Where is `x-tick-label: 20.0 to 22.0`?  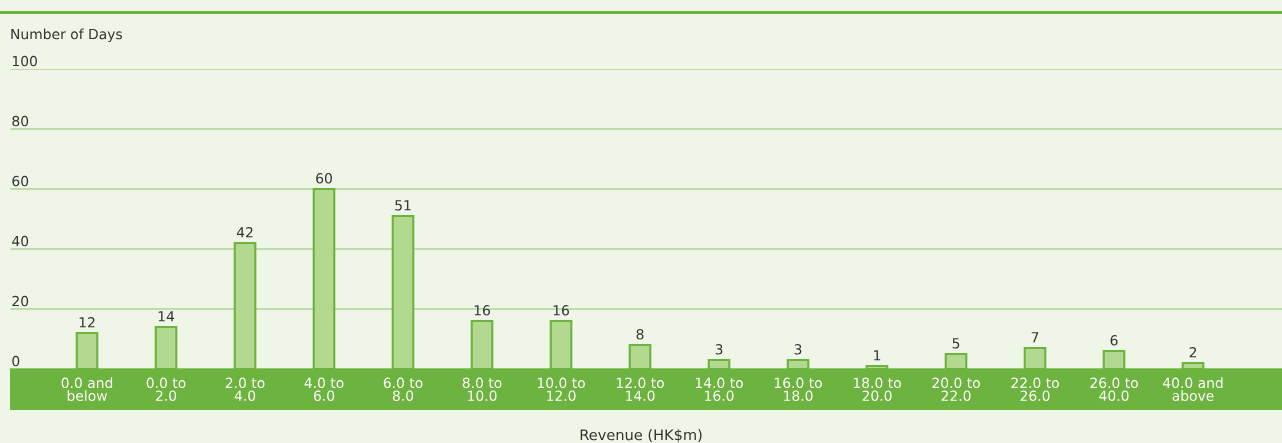
x-tick-label: 20.0 to 22.0 is located at coordinates (956, 389).